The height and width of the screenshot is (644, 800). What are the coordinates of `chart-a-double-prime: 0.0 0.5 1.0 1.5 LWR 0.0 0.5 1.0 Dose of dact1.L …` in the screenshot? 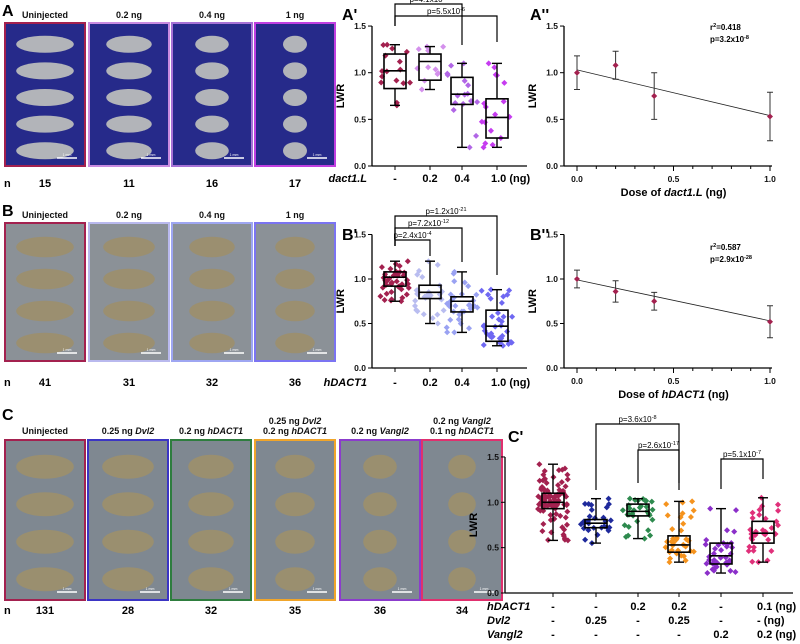 It's located at (651, 110).